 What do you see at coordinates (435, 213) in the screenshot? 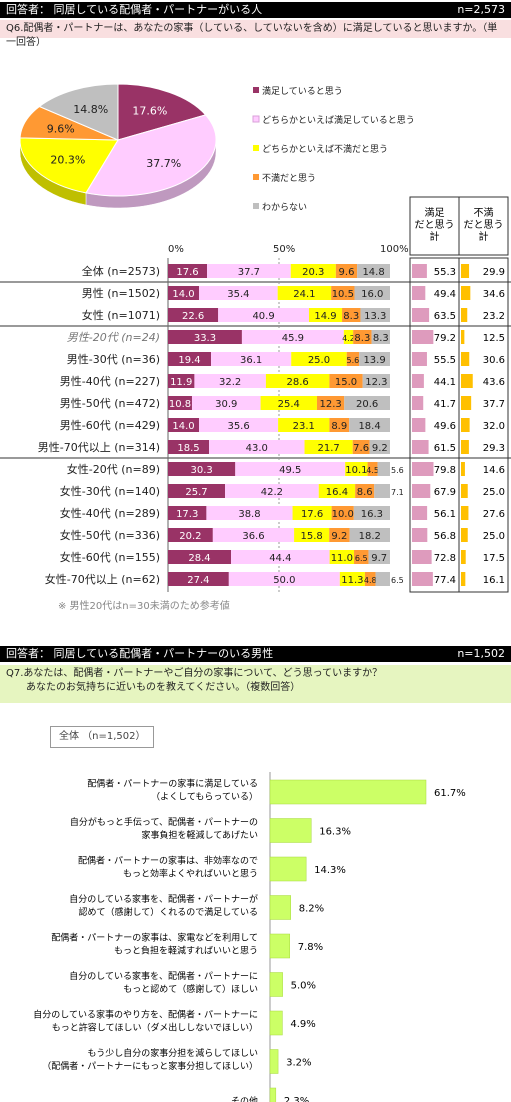
I see `sat-header-text: 満足` at bounding box center [435, 213].